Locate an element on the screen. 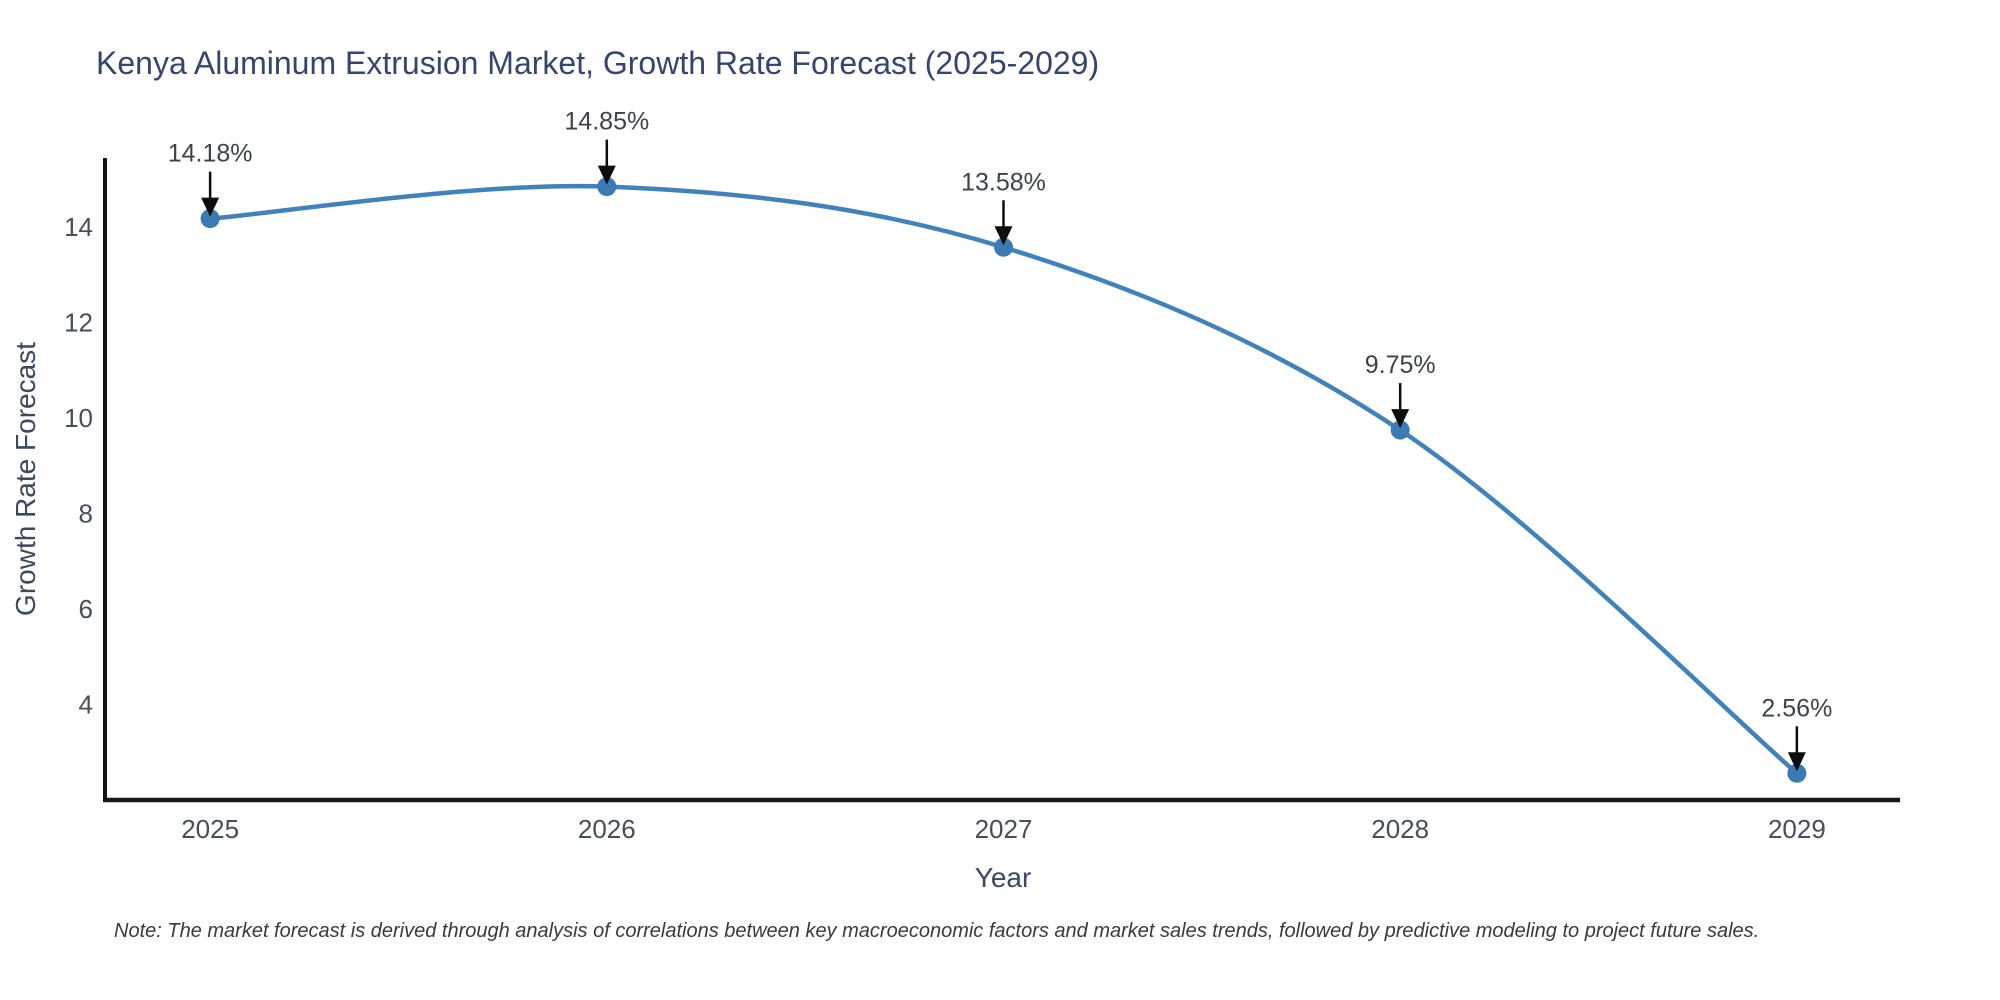 This screenshot has height=1000, width=2000. y-tick-label: 8 is located at coordinates (86, 514).